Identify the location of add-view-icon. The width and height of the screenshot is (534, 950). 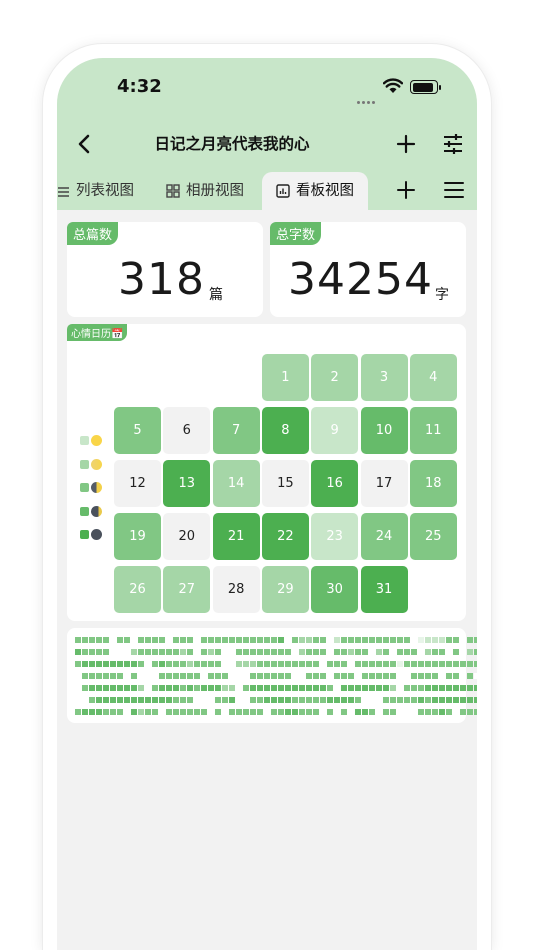
(406, 190).